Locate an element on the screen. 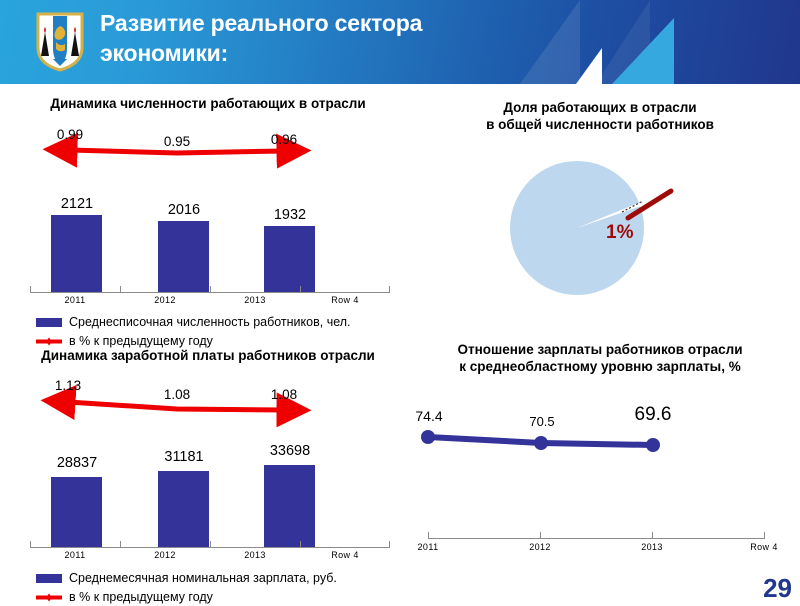 Image resolution: width=800 pixels, height=606 pixels. ratio-label-2012: 70.5 is located at coordinates (542, 421).